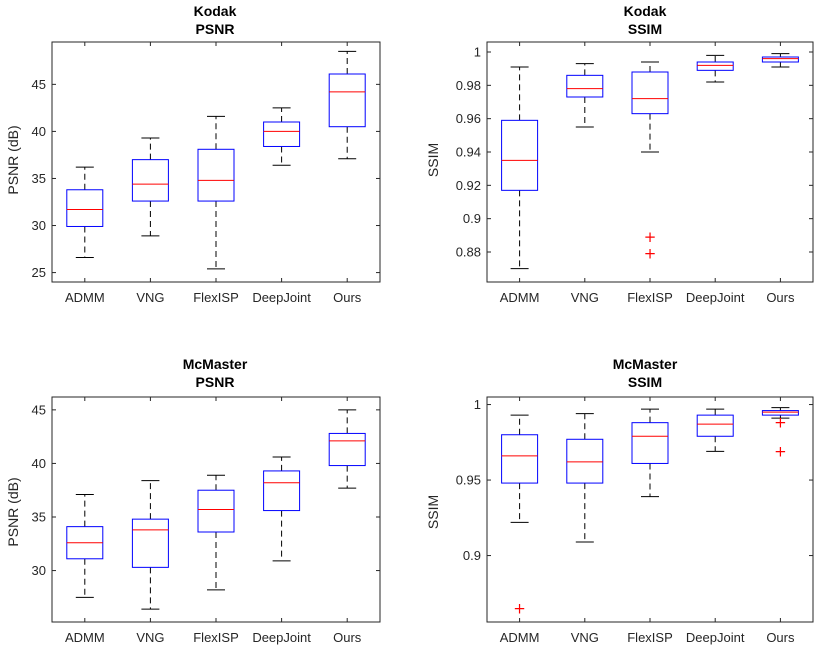 The width and height of the screenshot is (830, 659). Describe the element at coordinates (468, 85) in the screenshot. I see `y-tick-label: 0.98` at that location.